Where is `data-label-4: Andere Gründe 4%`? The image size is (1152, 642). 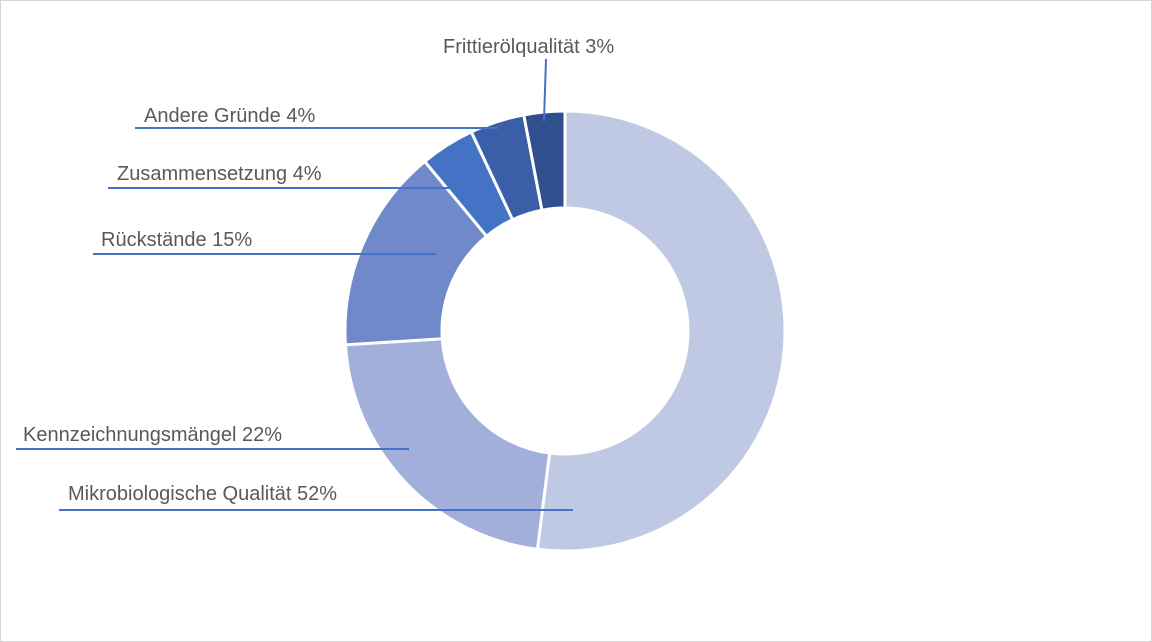 data-label-4: Andere Gründe 4% is located at coordinates (229, 116).